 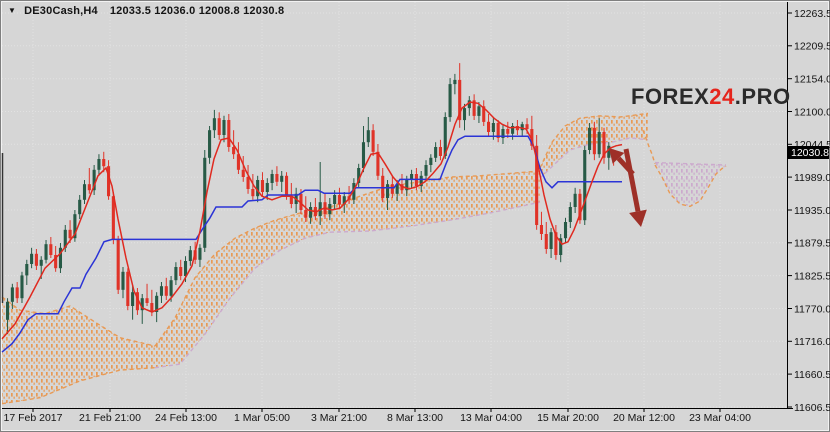 I want to click on symbol-timeframe-label: DE30Cash,H4, so click(x=61, y=11).